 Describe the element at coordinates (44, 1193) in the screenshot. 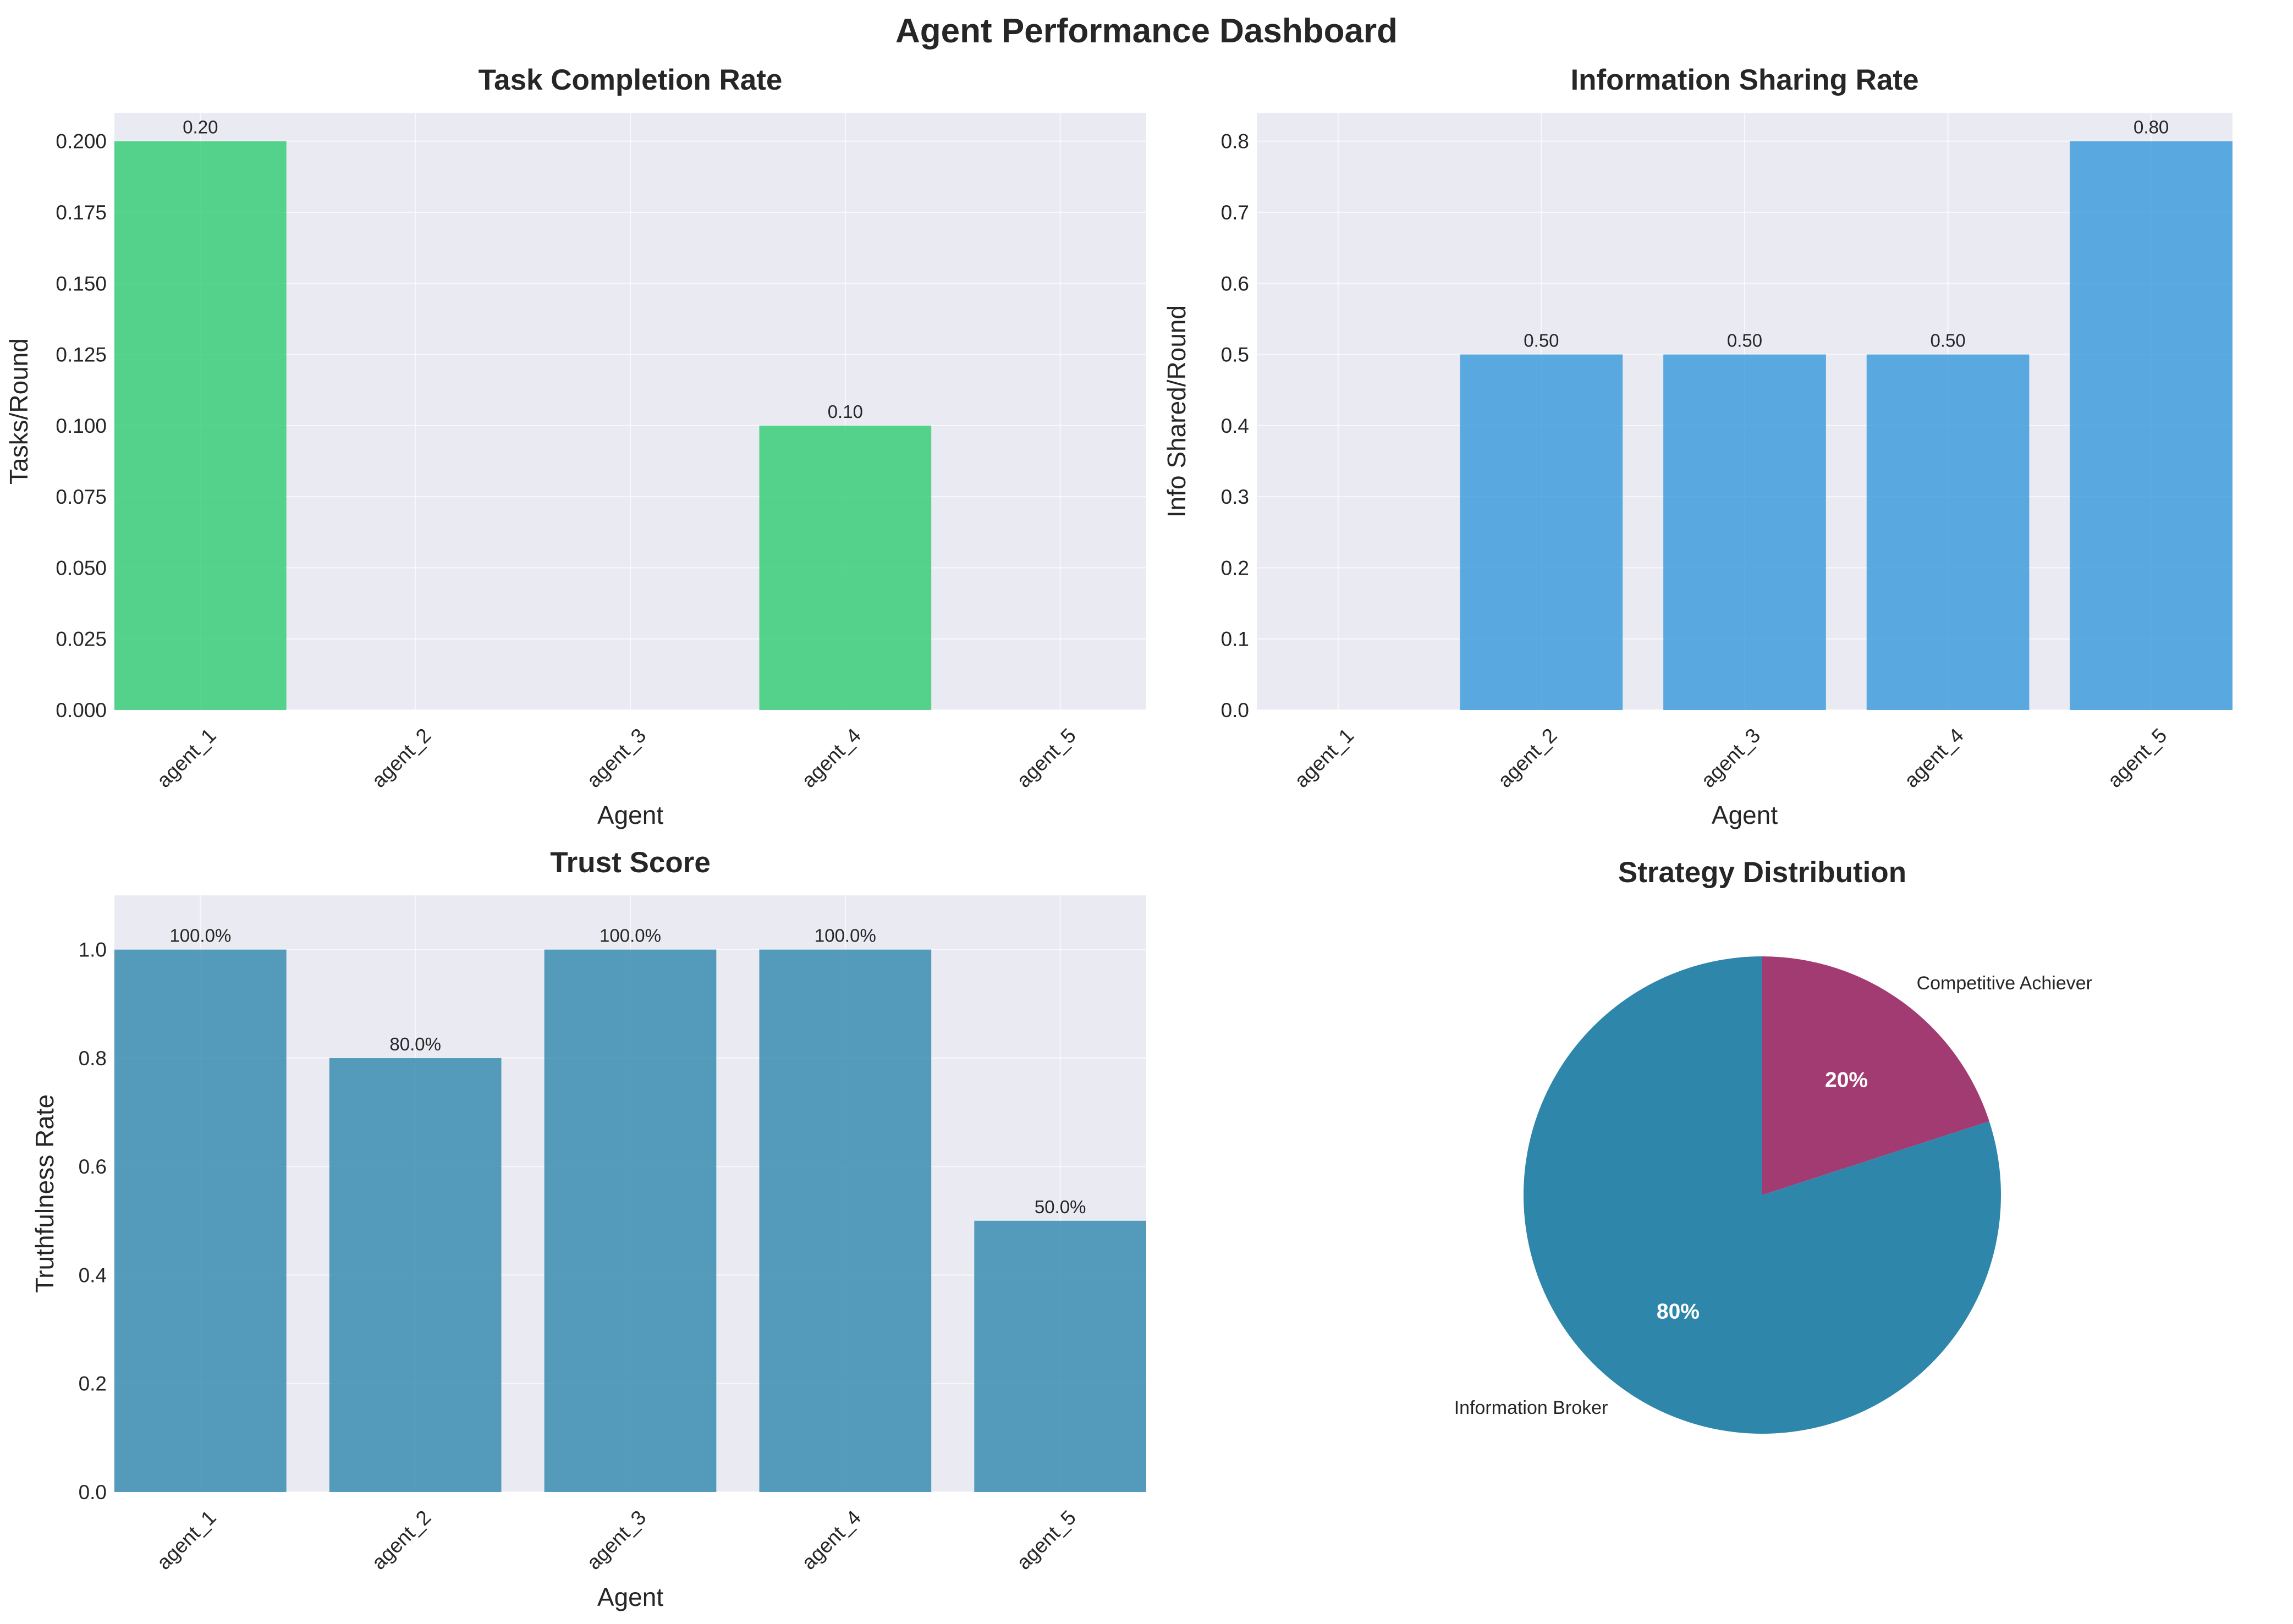

I see `y-axis-label: Truthfulness Rate` at that location.